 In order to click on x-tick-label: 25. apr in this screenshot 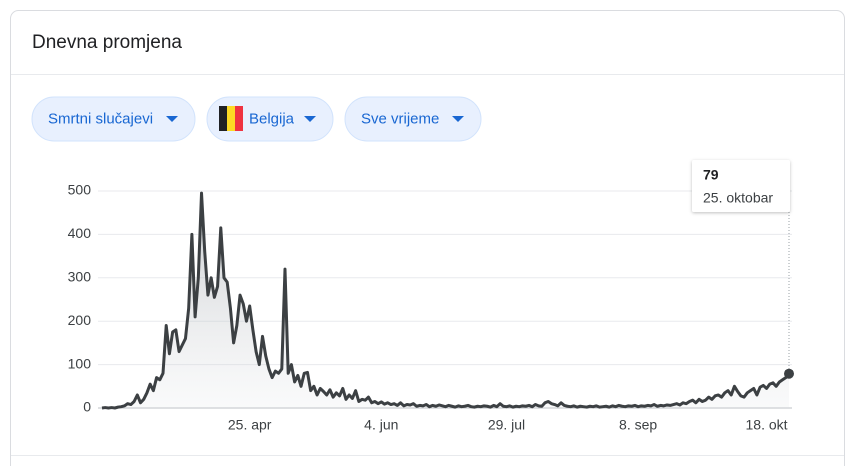, I will do `click(250, 425)`.